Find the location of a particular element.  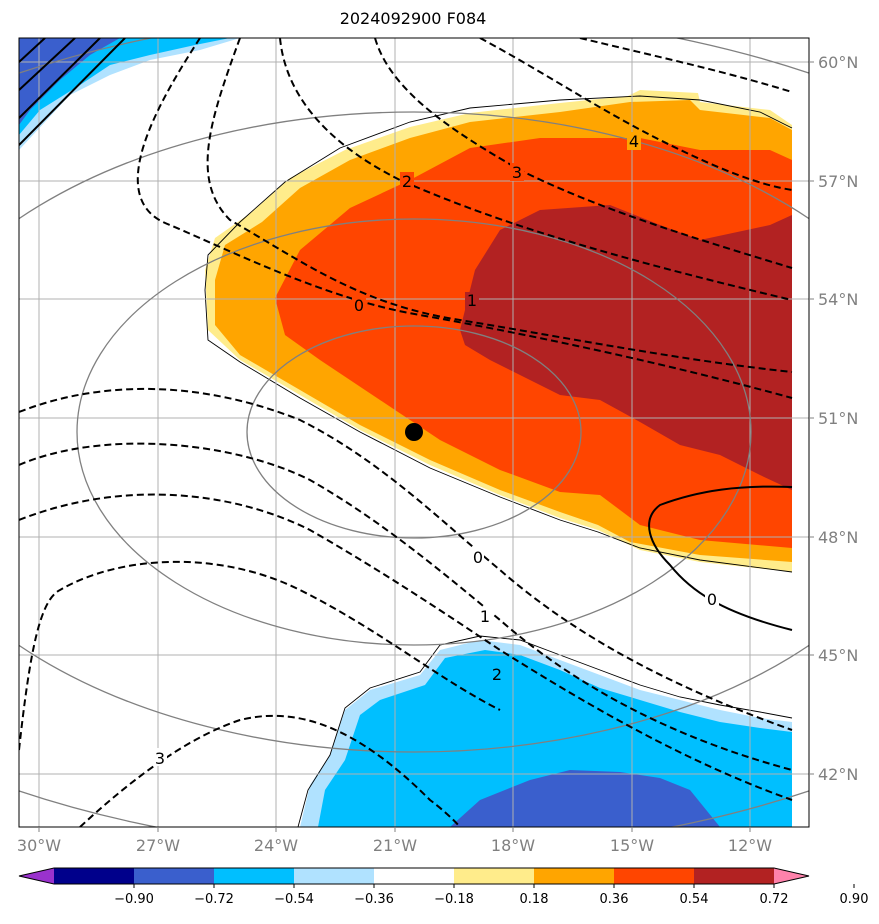

colorbar-tick-label: −0.36 is located at coordinates (374, 899).